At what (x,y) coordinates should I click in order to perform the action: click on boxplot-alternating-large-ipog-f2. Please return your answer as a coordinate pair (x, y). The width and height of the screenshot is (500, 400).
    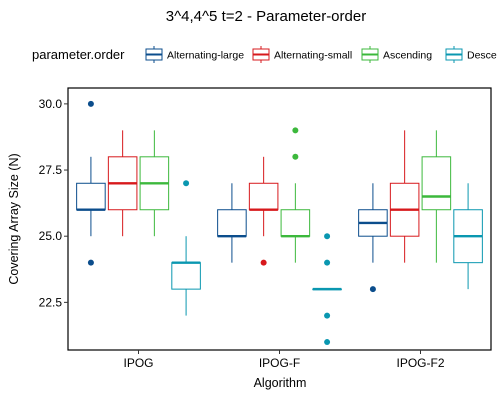
    Looking at the image, I should click on (373, 238).